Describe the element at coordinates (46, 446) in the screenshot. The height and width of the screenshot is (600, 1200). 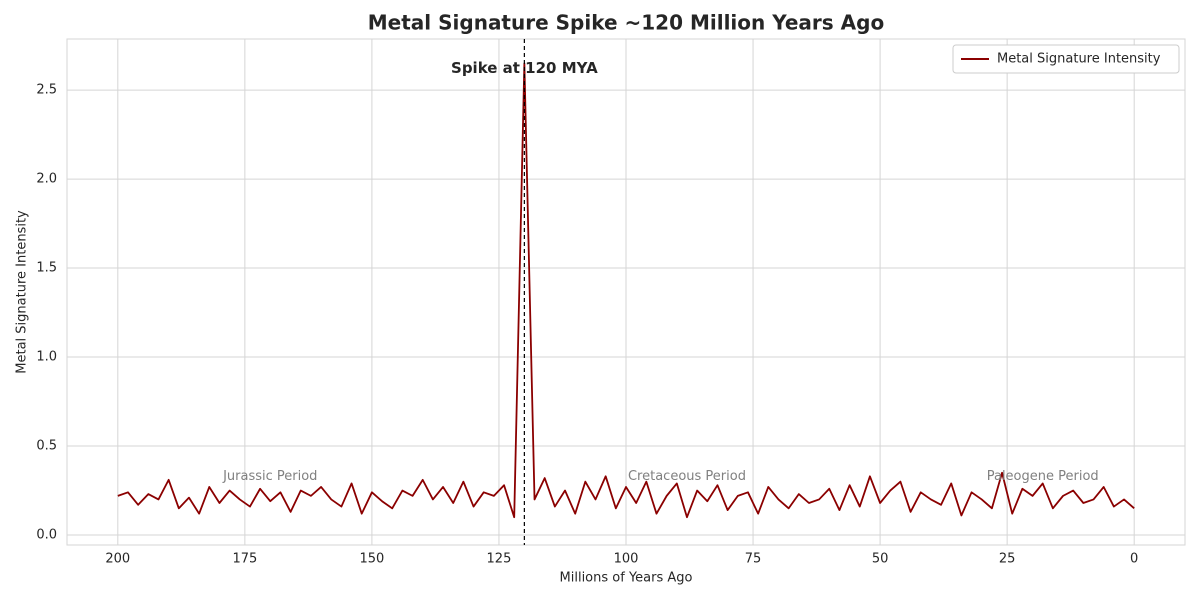
I see `y-tick-label: 0.5` at that location.